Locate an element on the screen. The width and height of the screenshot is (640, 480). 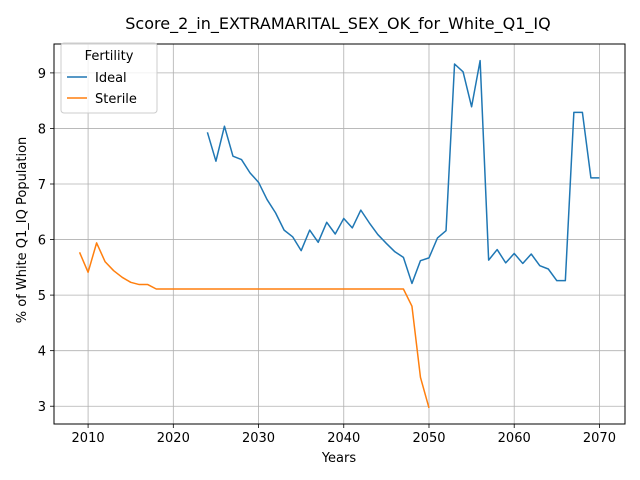
x-axis-title: Years is located at coordinates (339, 458).